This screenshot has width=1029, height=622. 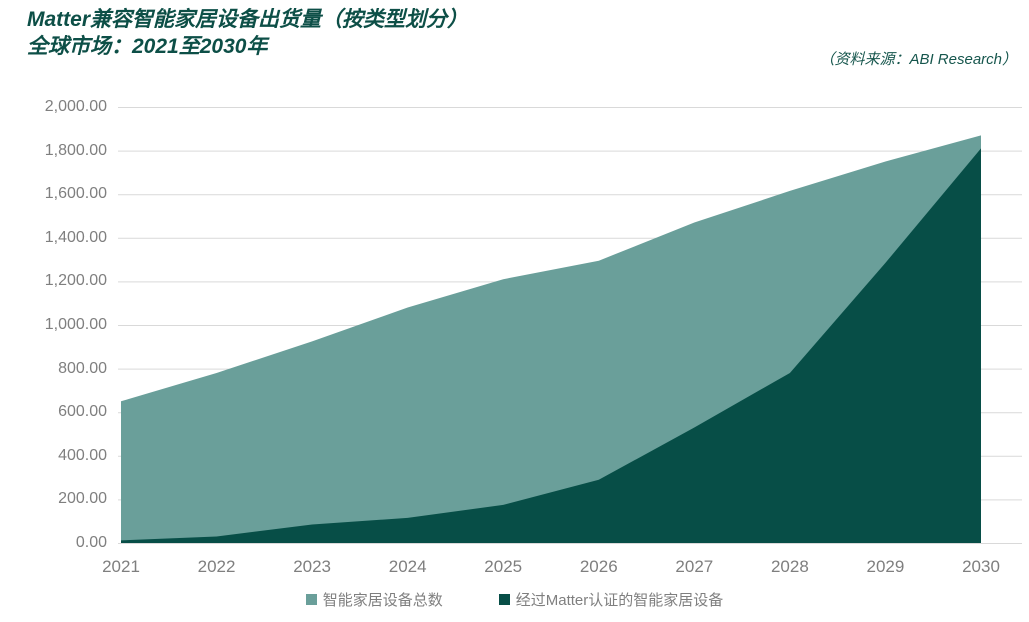 What do you see at coordinates (147, 46) in the screenshot?
I see `chart-subtitle: 全球市场：2021至2030年` at bounding box center [147, 46].